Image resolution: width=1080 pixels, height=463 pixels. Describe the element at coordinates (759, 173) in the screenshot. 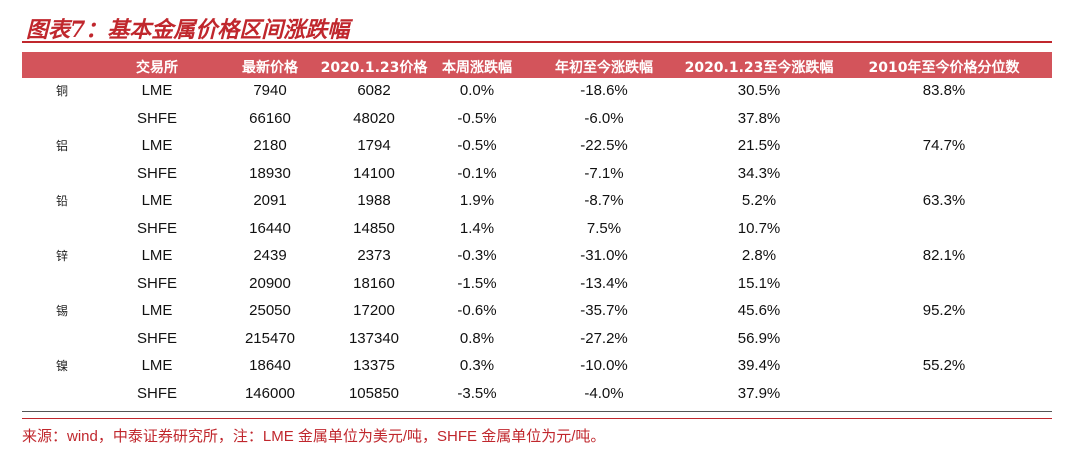

I see `since-20200123-change-cell: 34.3%` at that location.